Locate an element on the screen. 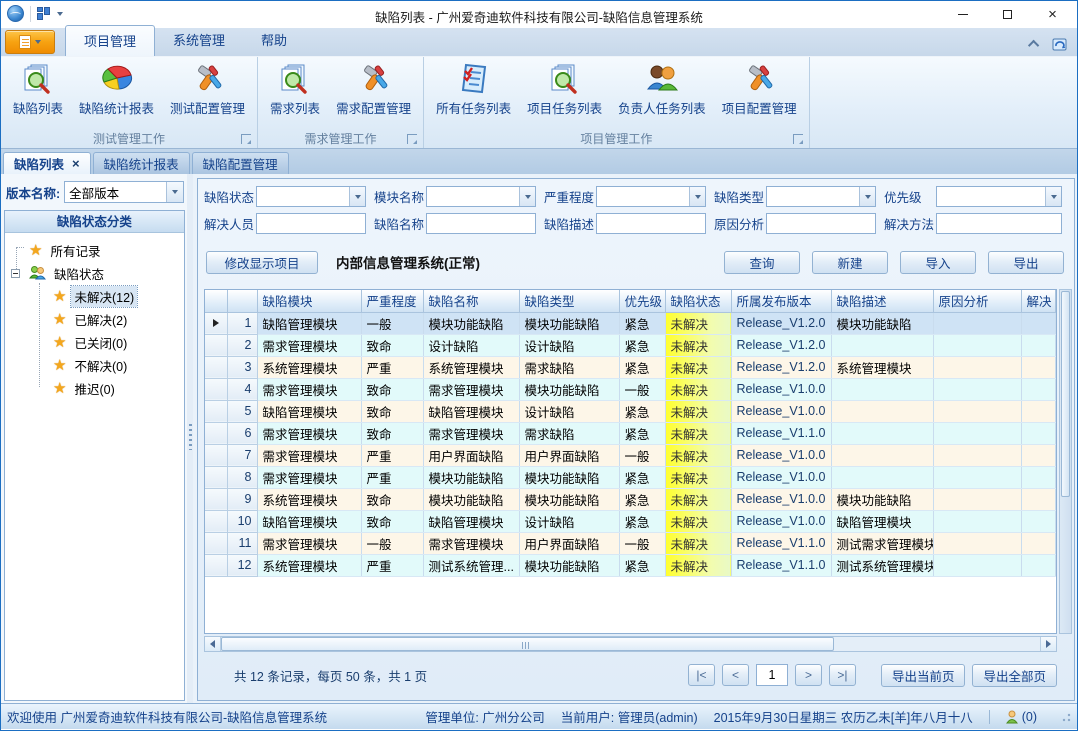 This screenshot has width=1078, height=731. modify-columns-button: 修改显示项目 is located at coordinates (262, 262).